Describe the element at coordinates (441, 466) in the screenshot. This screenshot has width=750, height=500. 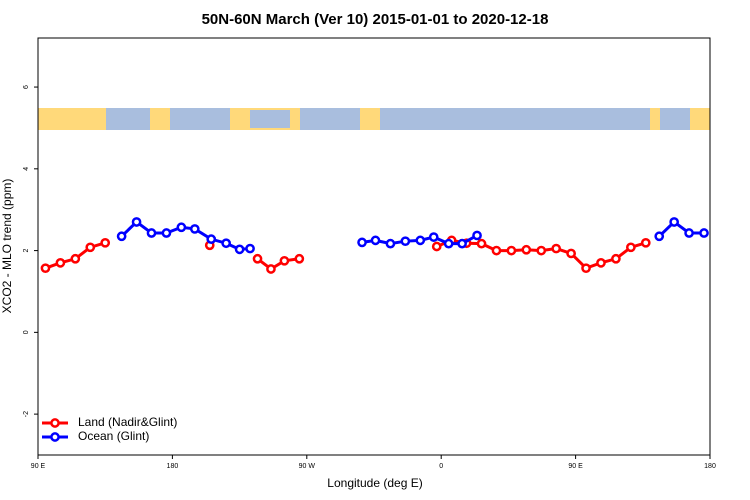
I see `x-tick-label: 0` at that location.